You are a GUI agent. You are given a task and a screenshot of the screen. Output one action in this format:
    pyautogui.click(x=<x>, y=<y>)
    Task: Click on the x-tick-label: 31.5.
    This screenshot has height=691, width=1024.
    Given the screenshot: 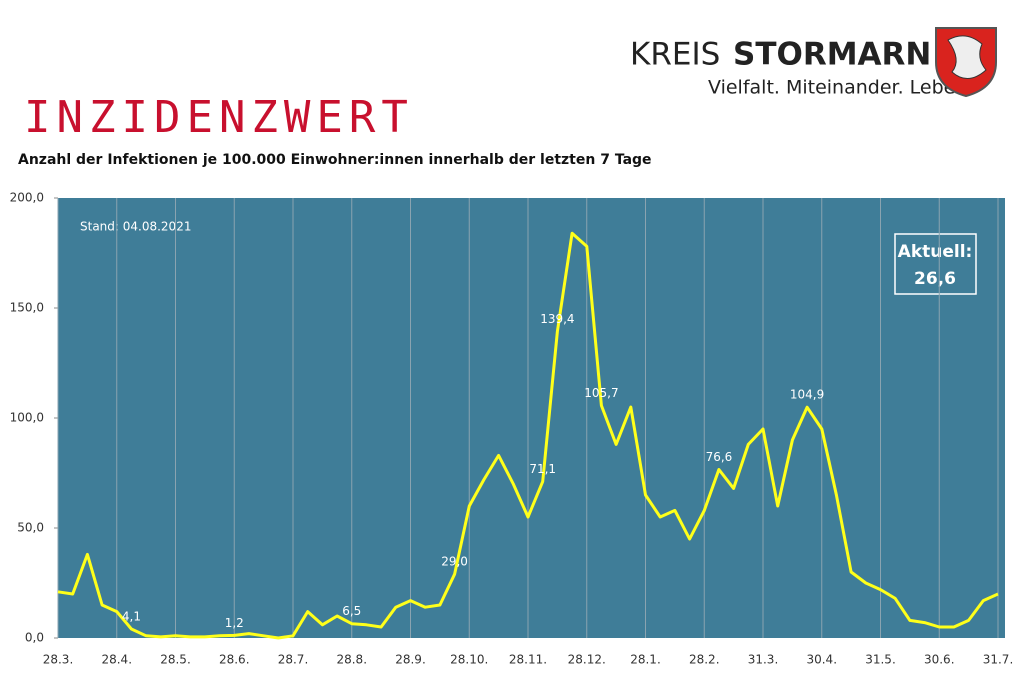 What is the action you would take?
    pyautogui.click(x=880, y=660)
    